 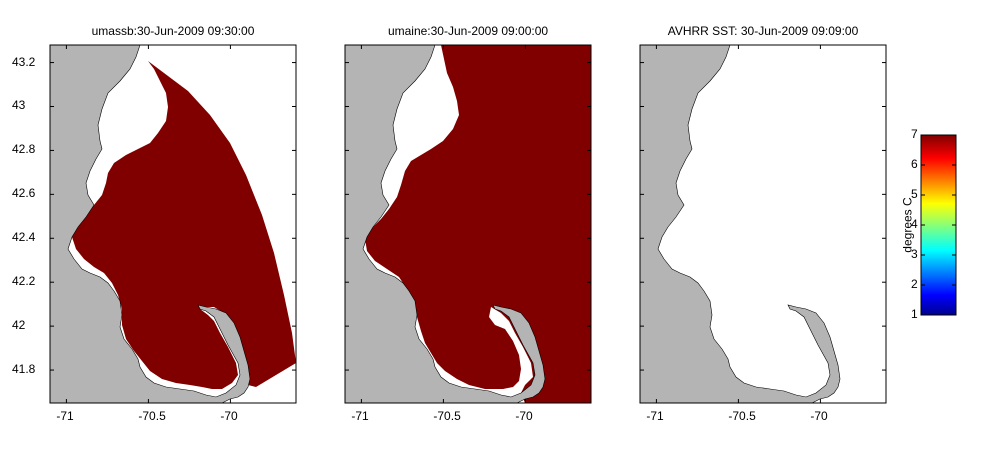 What do you see at coordinates (24, 281) in the screenshot?
I see `y-tick-label: 42.2` at bounding box center [24, 281].